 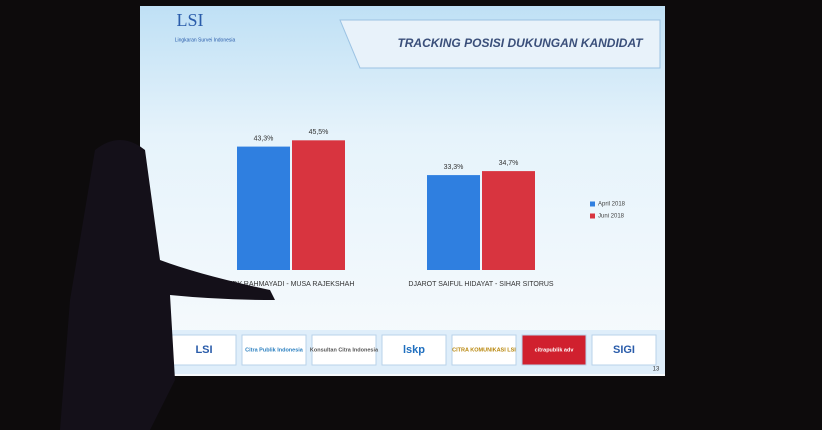 What do you see at coordinates (656, 370) in the screenshot?
I see `page-number: 13` at bounding box center [656, 370].